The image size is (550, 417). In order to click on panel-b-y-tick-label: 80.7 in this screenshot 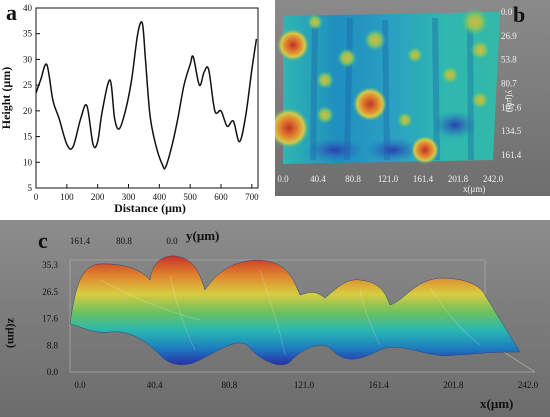, I will do `click(509, 84)`.